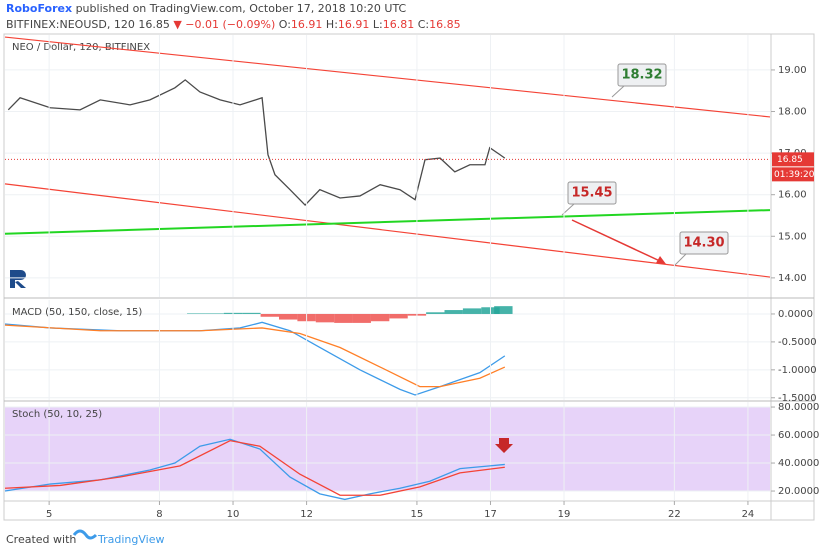  Describe the element at coordinates (792, 70) in the screenshot. I see `y-tick-label: 19.00` at that location.